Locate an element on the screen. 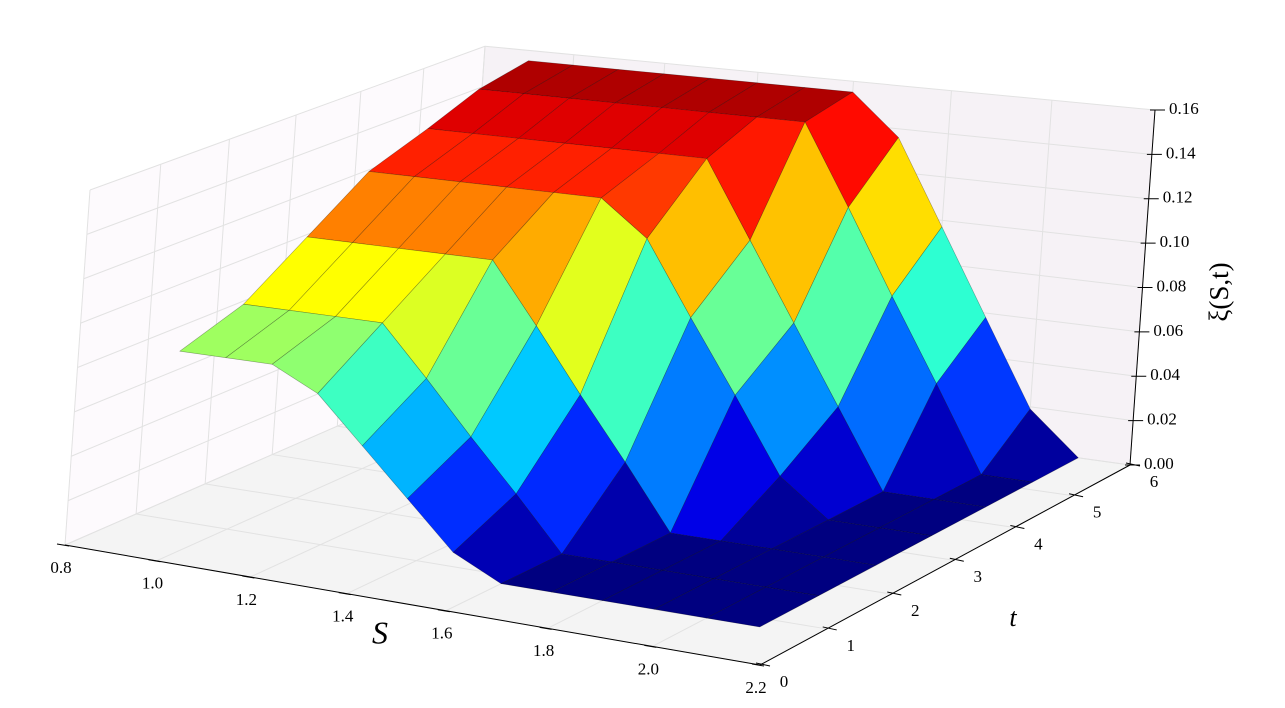 This screenshot has width=1285, height=708. y-tick-label: 2 is located at coordinates (915, 610).